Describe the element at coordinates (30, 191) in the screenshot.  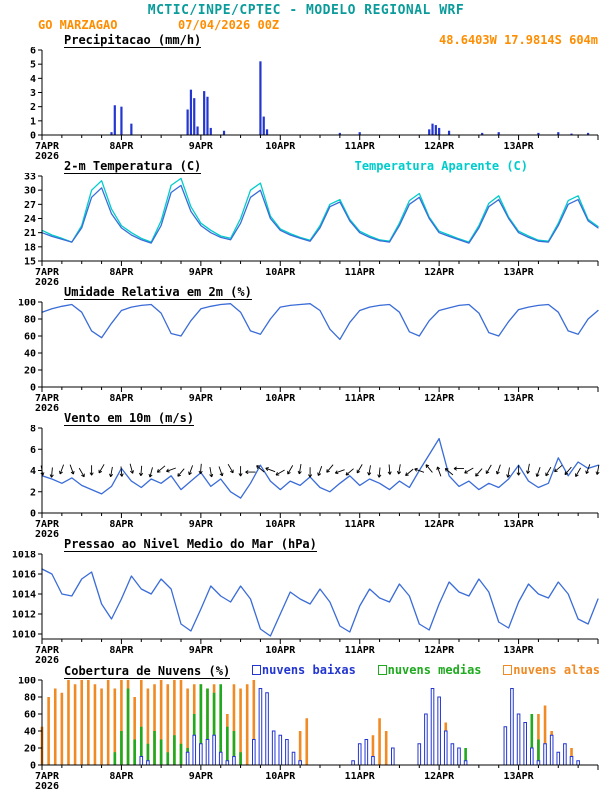
I see `svg-text: 30` at that location.